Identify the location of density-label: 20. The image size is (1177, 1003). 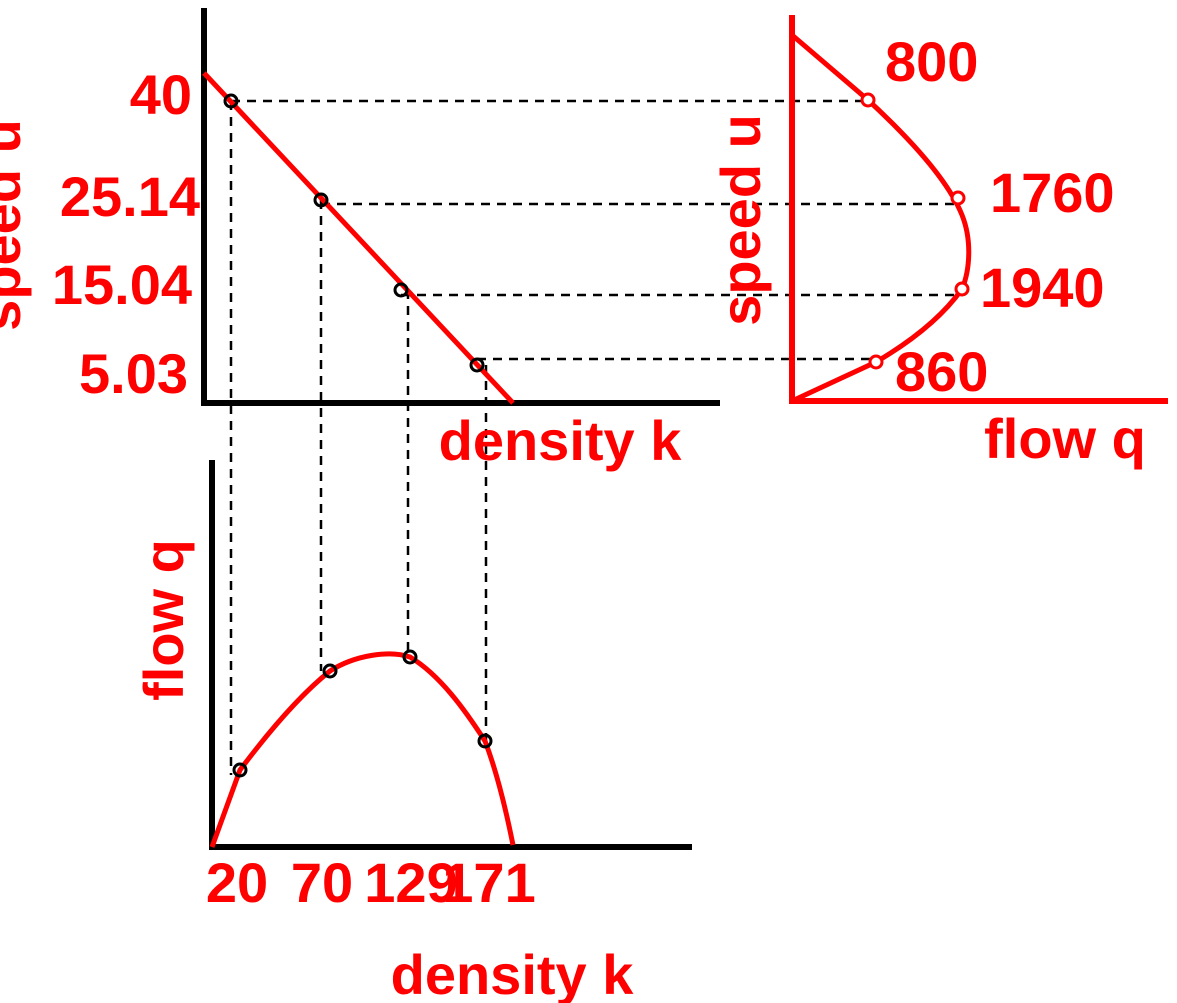
(237, 882).